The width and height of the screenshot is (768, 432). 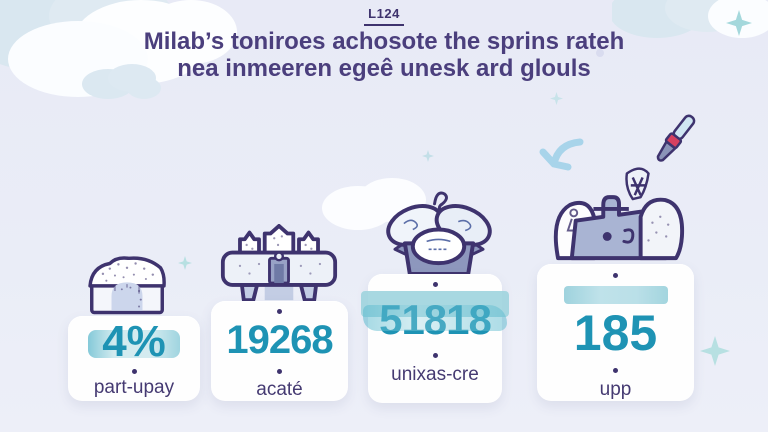 I want to click on page-badge: L124, so click(x=384, y=16).